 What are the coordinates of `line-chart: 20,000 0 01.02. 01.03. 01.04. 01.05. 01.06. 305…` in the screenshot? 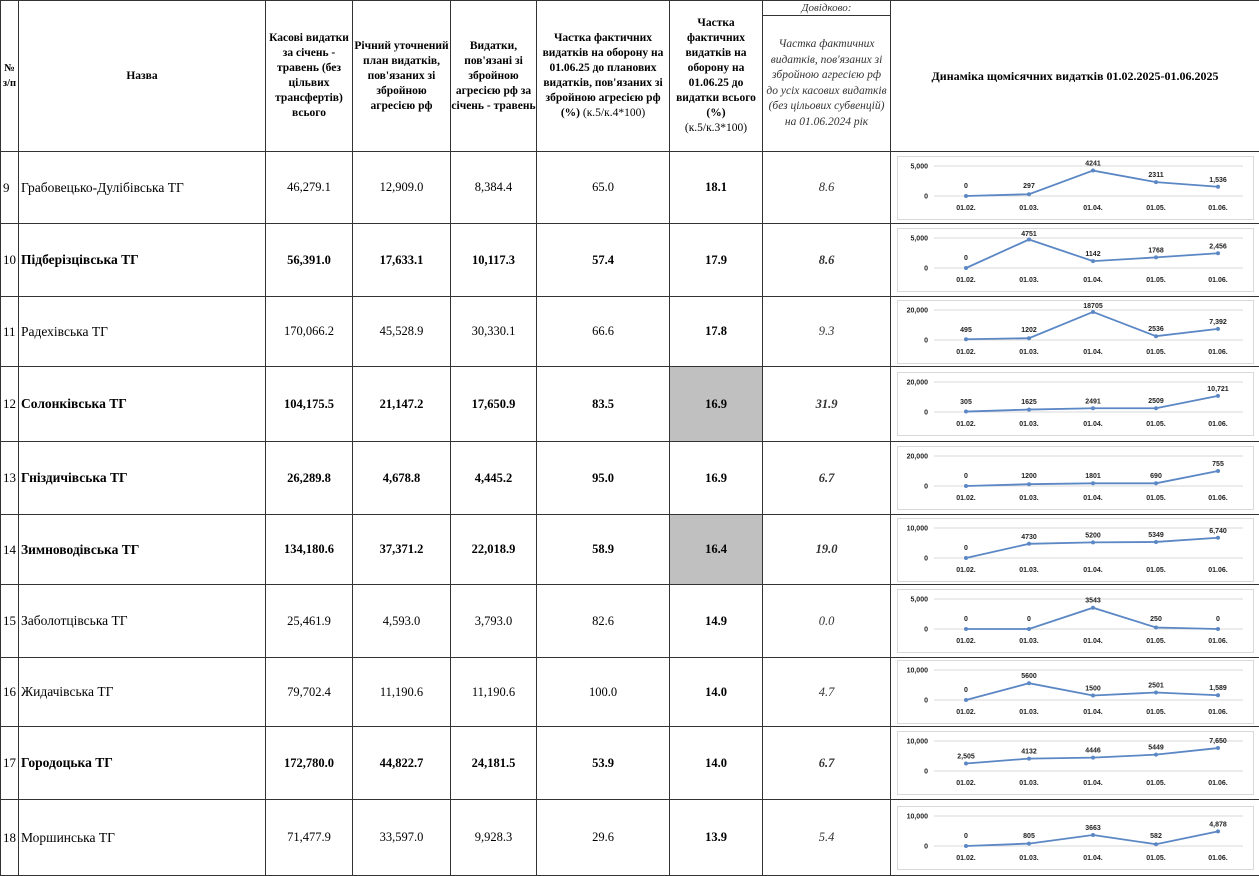 It's located at (1075, 404).